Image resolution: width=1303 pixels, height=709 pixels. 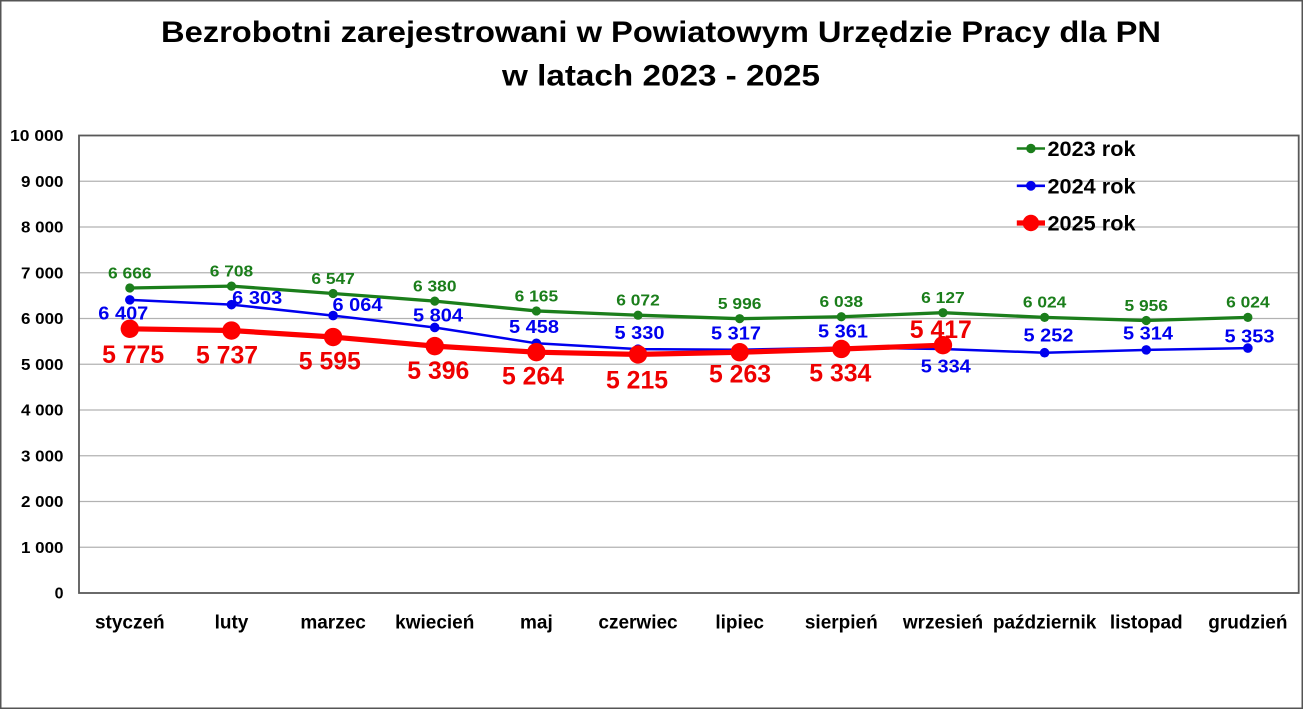 I want to click on svg-text: 5 317, so click(x=736, y=333).